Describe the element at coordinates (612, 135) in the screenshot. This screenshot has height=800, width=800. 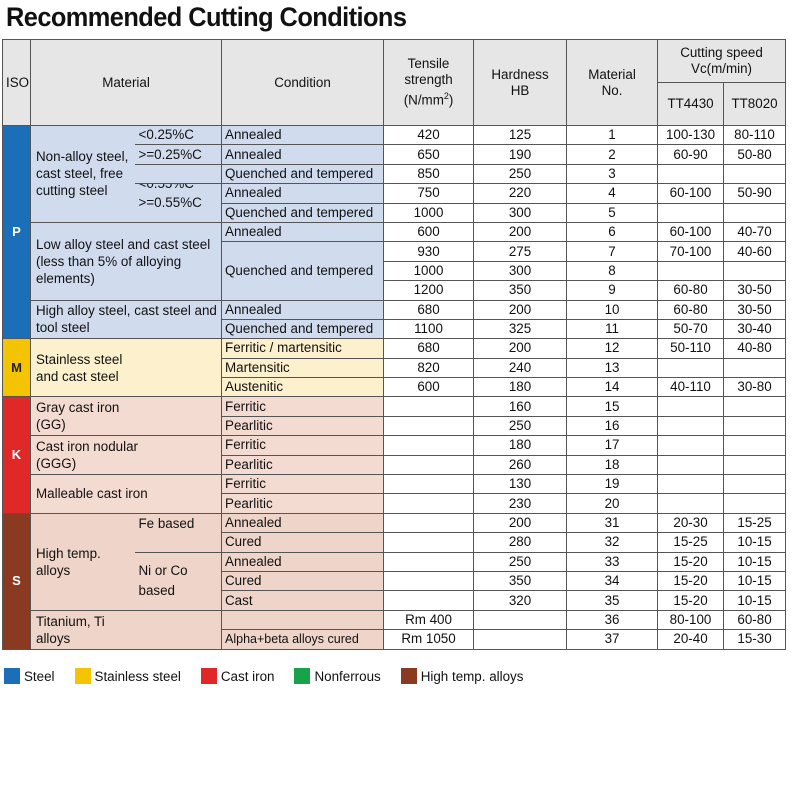
I see `material-number: 1` at that location.